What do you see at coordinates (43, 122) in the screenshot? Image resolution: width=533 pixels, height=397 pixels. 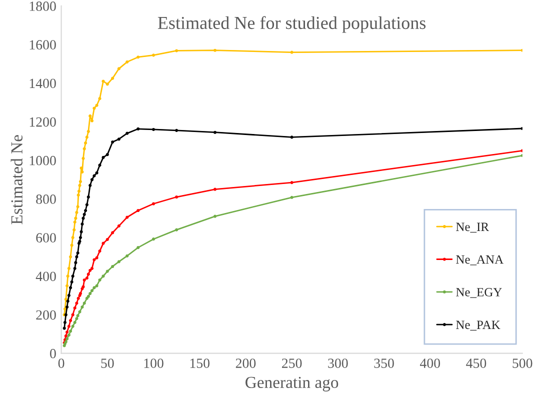 I see `y-tick-label: 1200` at bounding box center [43, 122].